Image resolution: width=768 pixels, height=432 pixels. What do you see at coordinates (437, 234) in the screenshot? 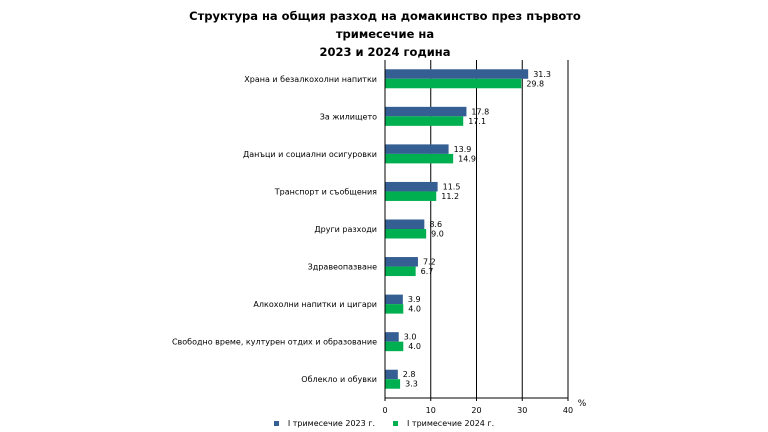
I see `data-label: 9.0` at bounding box center [437, 234].